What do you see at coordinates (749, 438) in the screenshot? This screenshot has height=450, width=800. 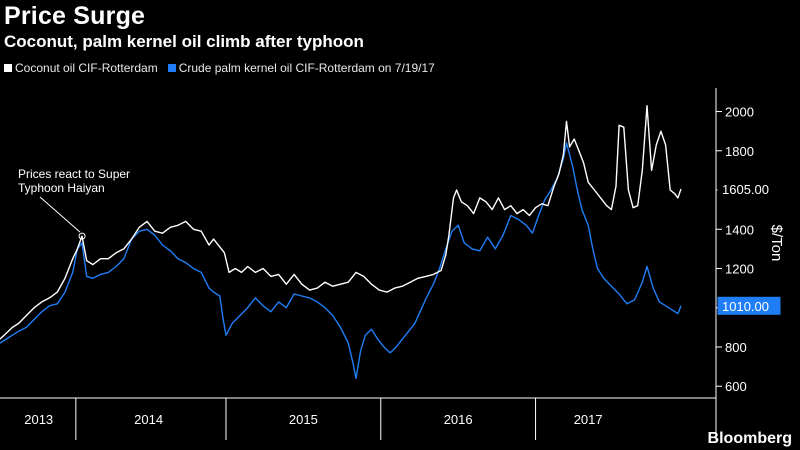 I see `bloomberg-logo: Bloomberg` at bounding box center [749, 438].